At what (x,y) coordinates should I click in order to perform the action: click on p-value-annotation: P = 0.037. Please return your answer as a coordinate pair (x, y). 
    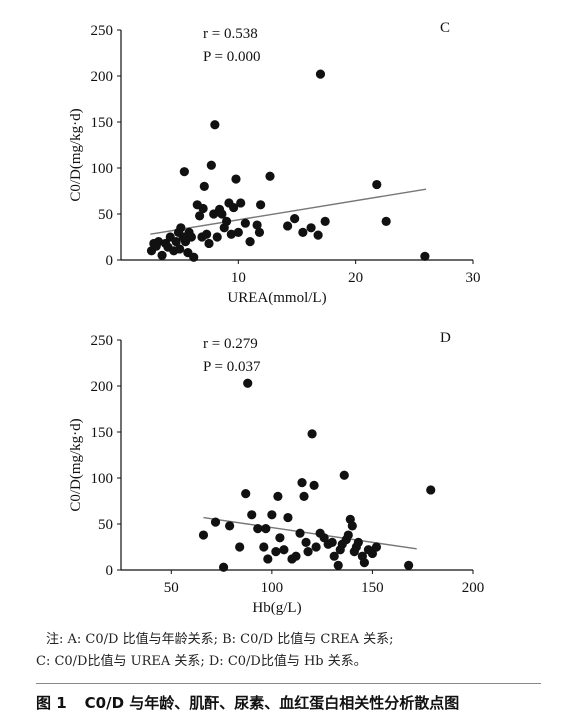
    Looking at the image, I should click on (232, 367).